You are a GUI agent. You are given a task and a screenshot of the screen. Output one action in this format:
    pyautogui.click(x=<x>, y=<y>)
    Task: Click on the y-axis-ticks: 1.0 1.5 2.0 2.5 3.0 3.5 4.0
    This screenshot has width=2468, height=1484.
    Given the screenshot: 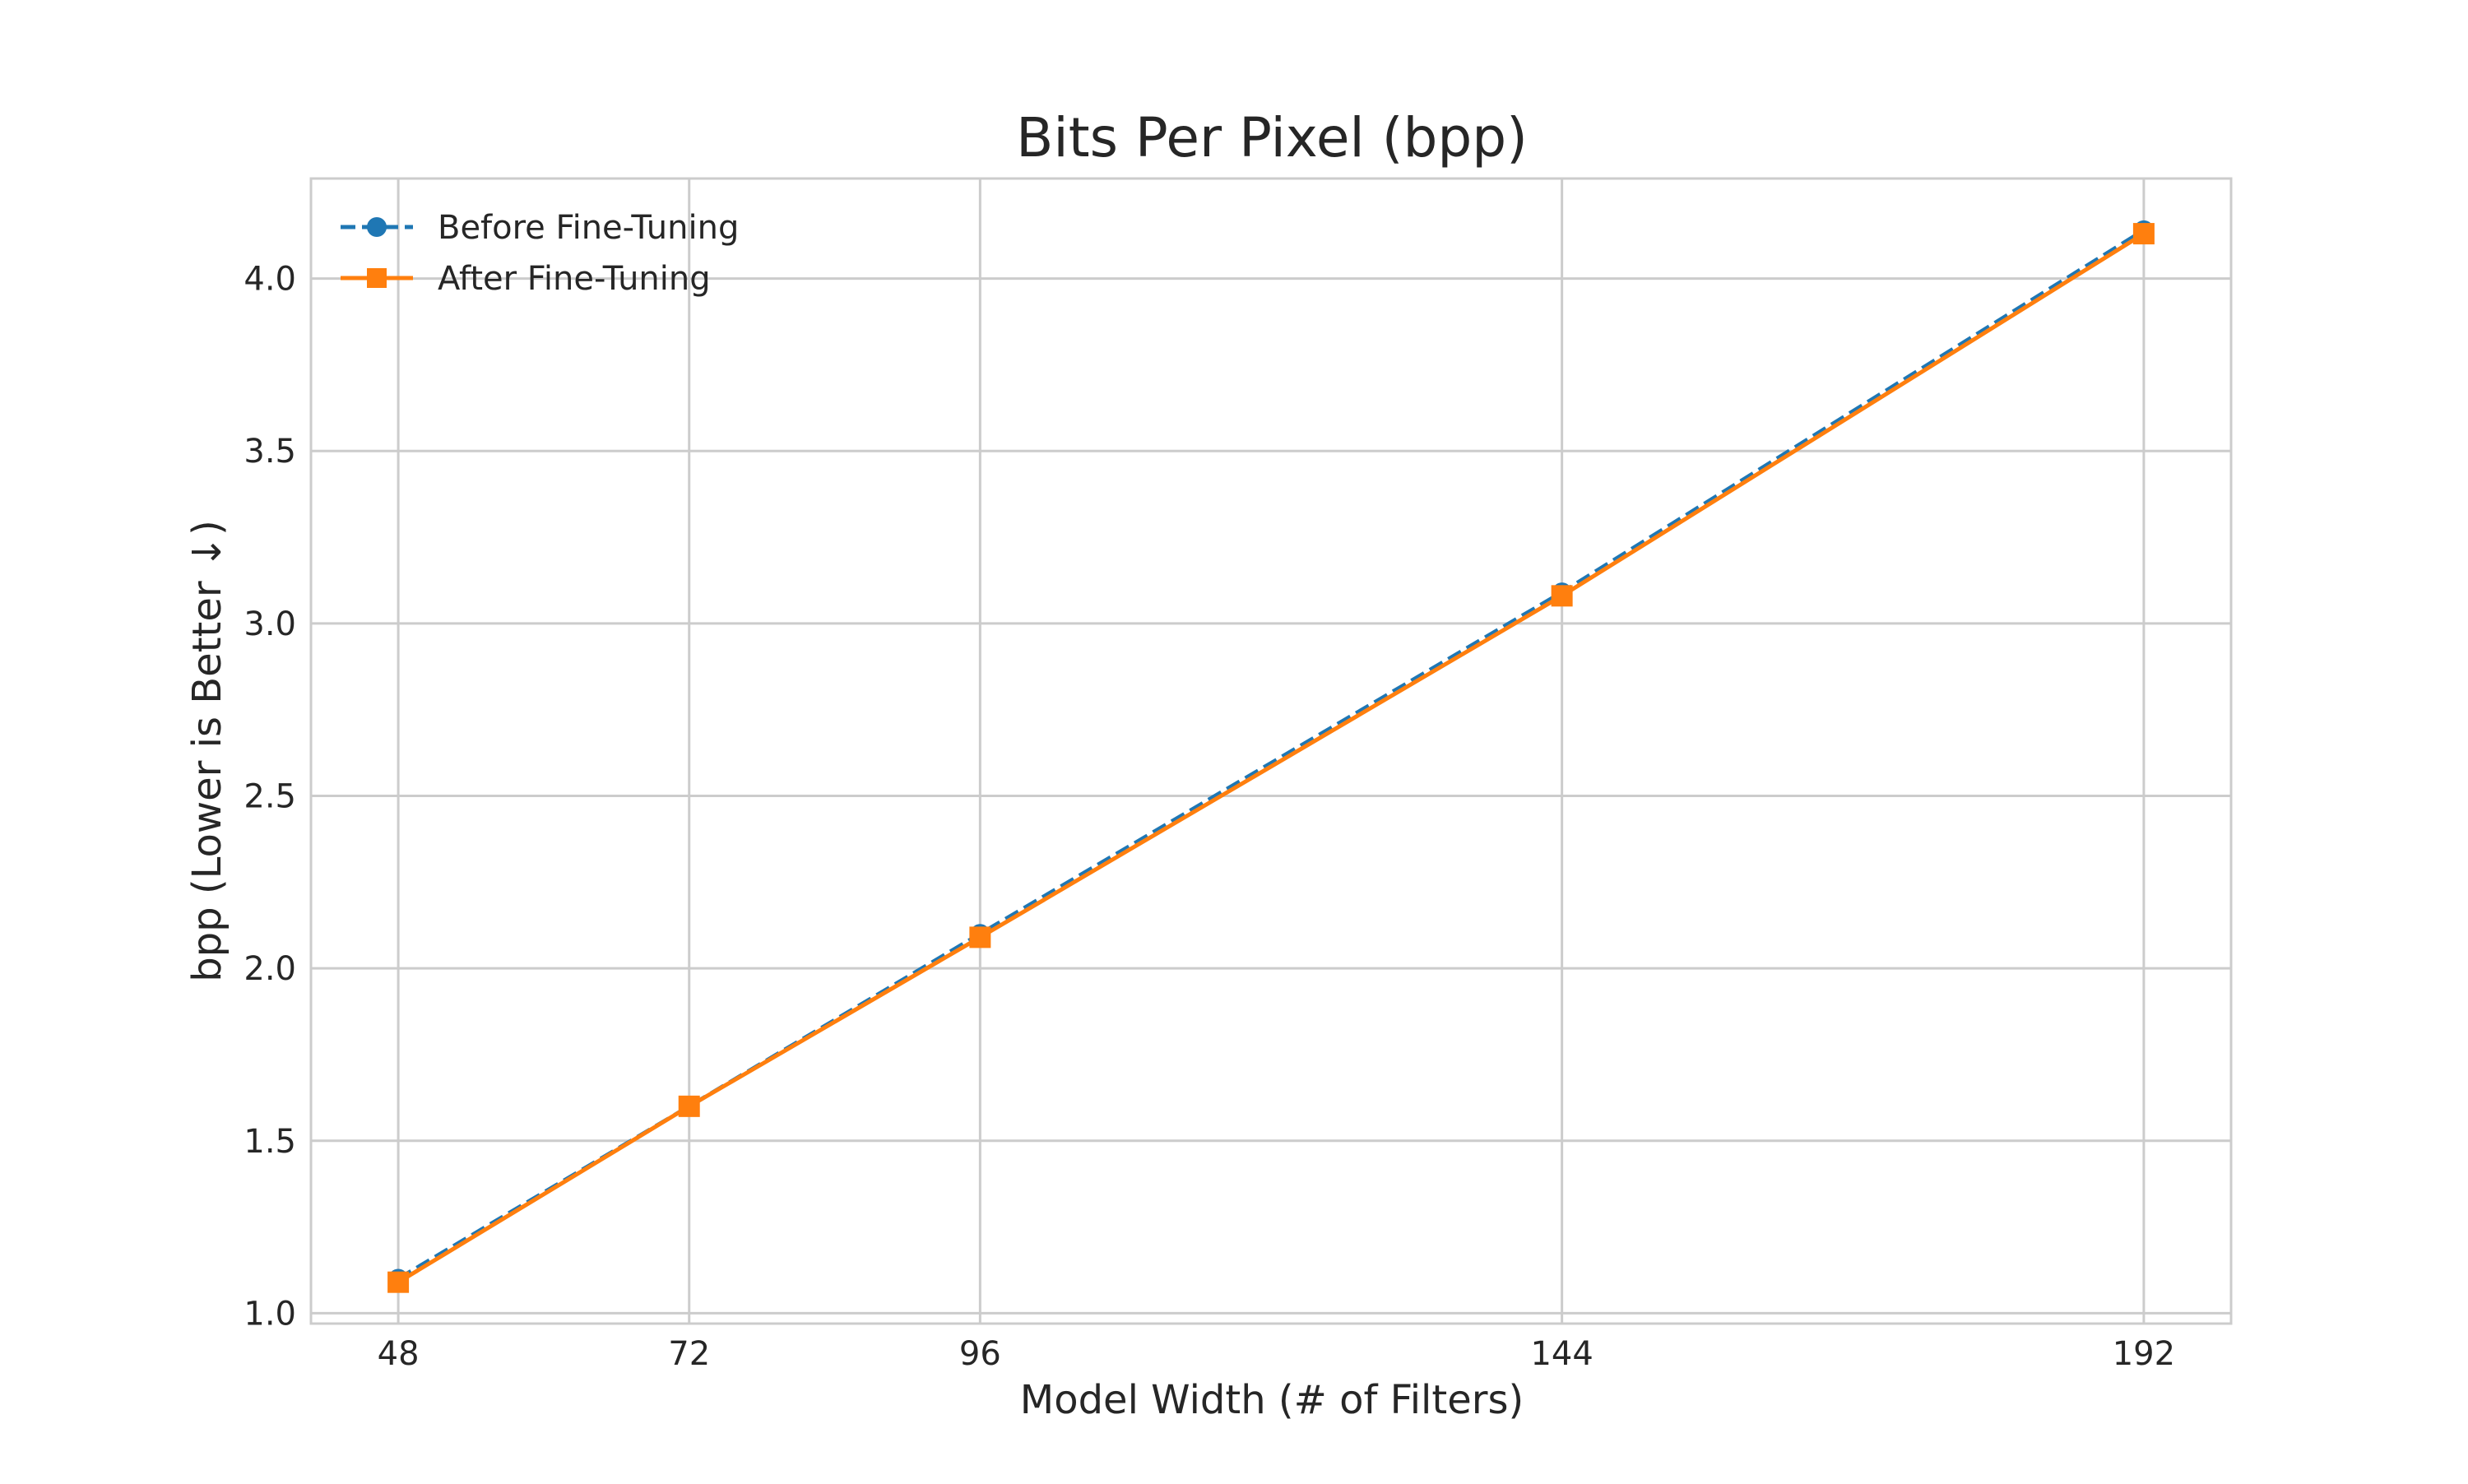 What is the action you would take?
    pyautogui.click(x=270, y=797)
    